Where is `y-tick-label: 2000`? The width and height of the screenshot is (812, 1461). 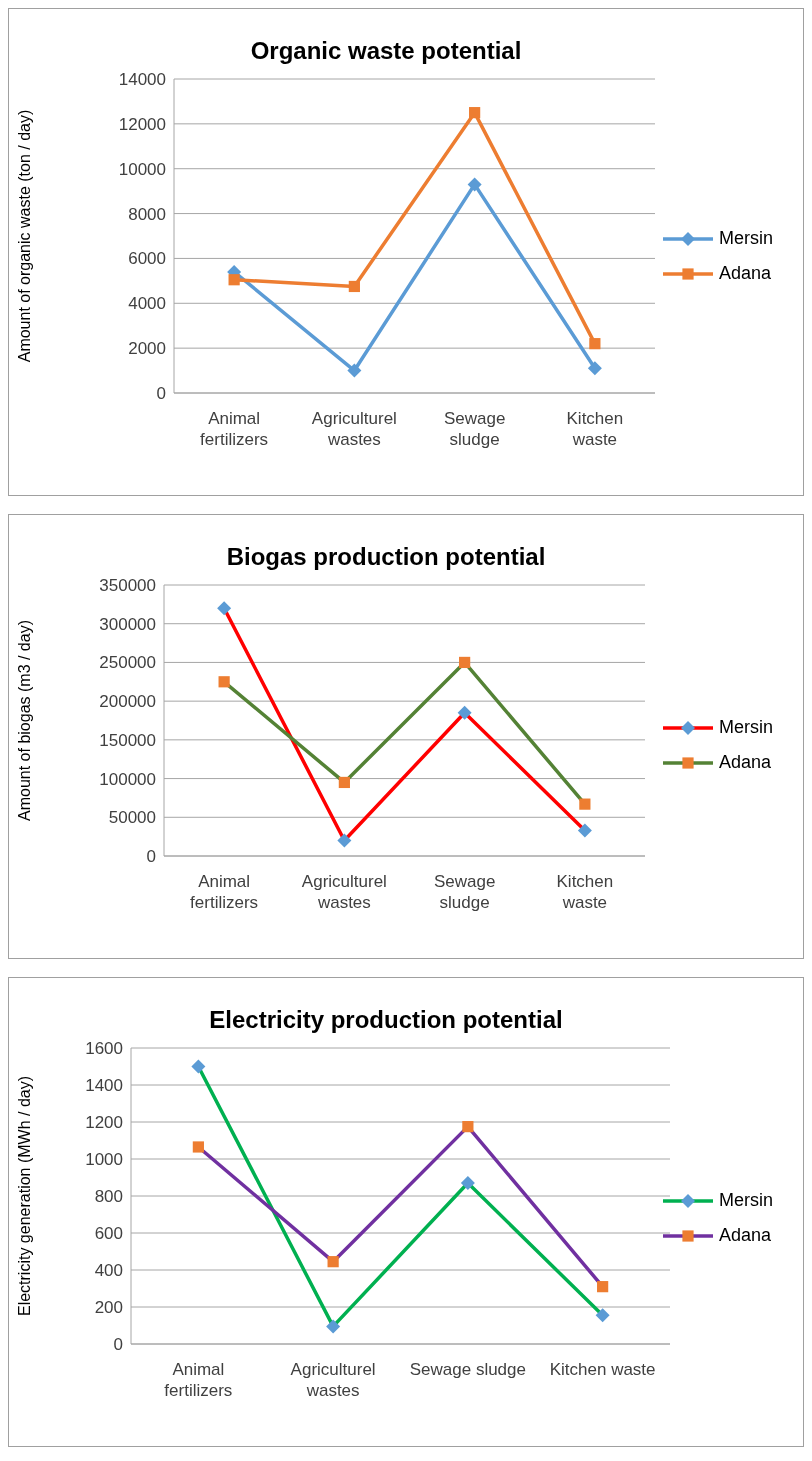
y-tick-label: 2000 is located at coordinates (147, 349).